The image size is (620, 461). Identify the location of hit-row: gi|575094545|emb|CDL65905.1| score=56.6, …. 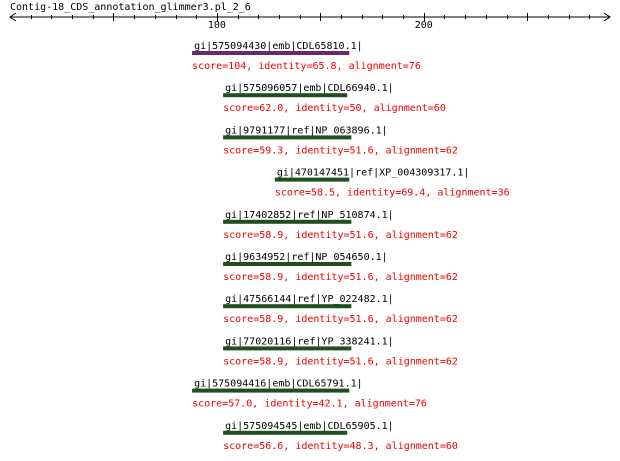
(340, 436).